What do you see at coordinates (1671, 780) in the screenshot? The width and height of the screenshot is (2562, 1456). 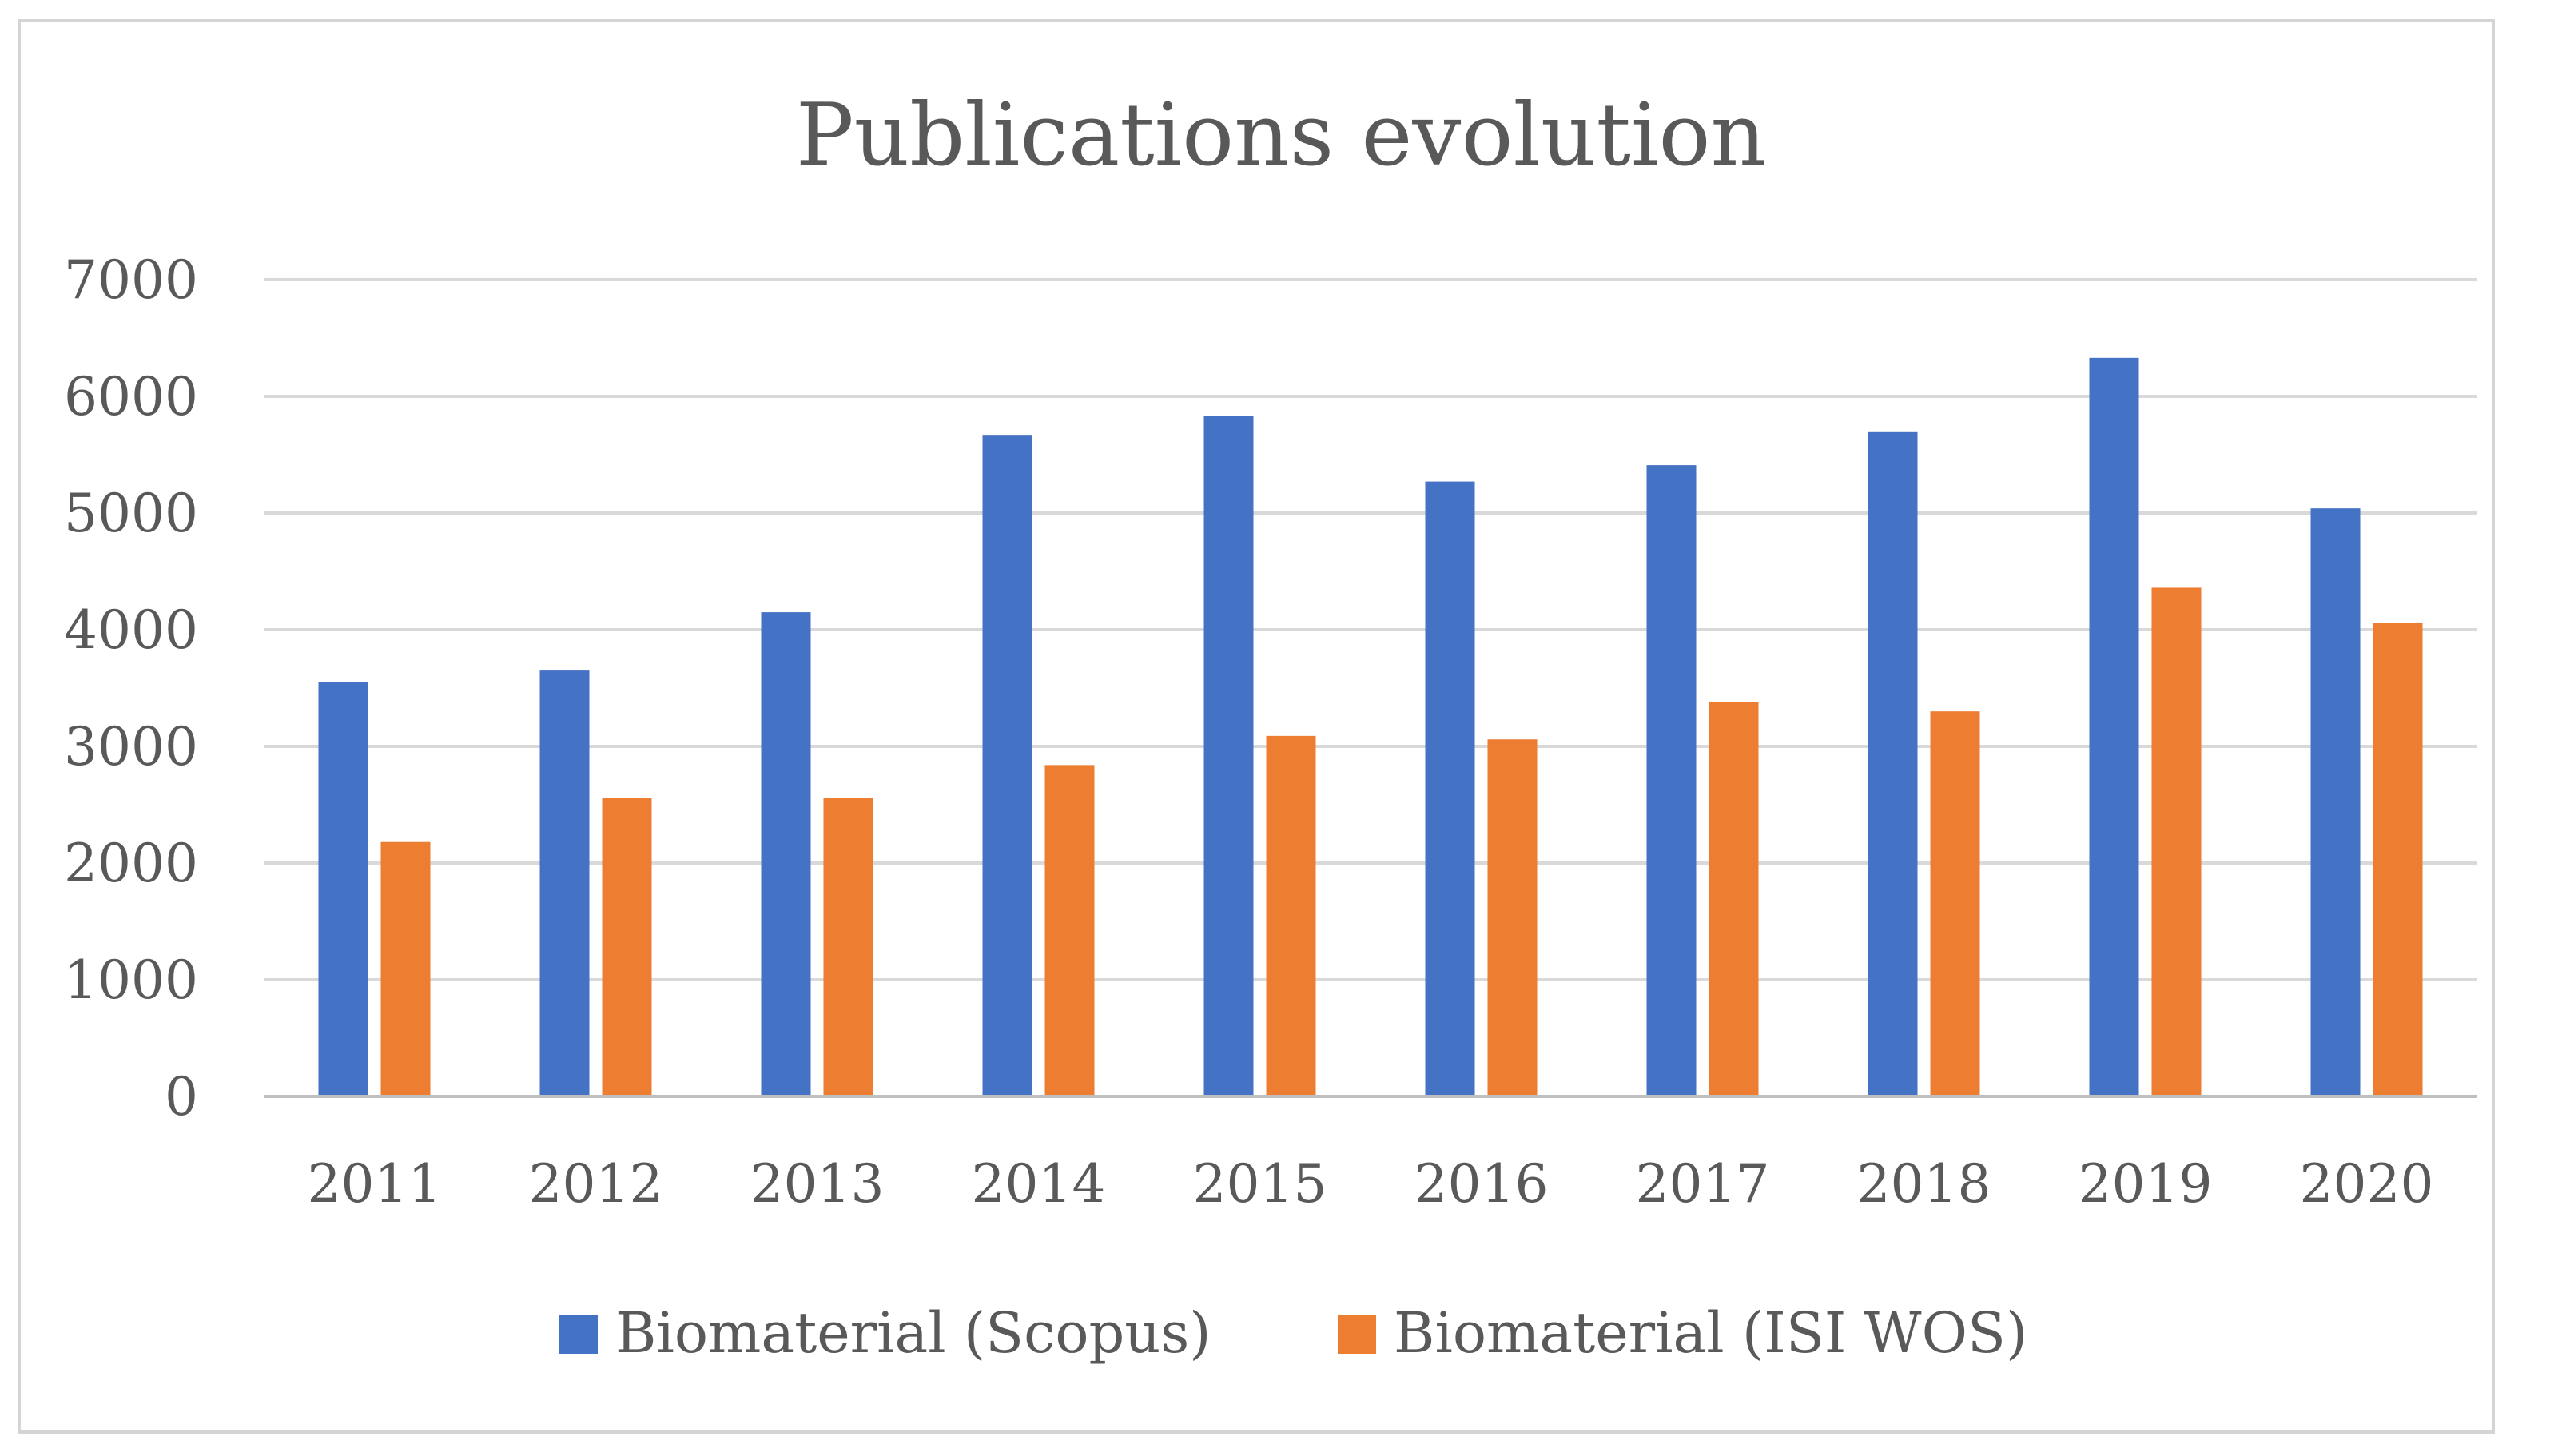 I see `bar-scopus-2017` at bounding box center [1671, 780].